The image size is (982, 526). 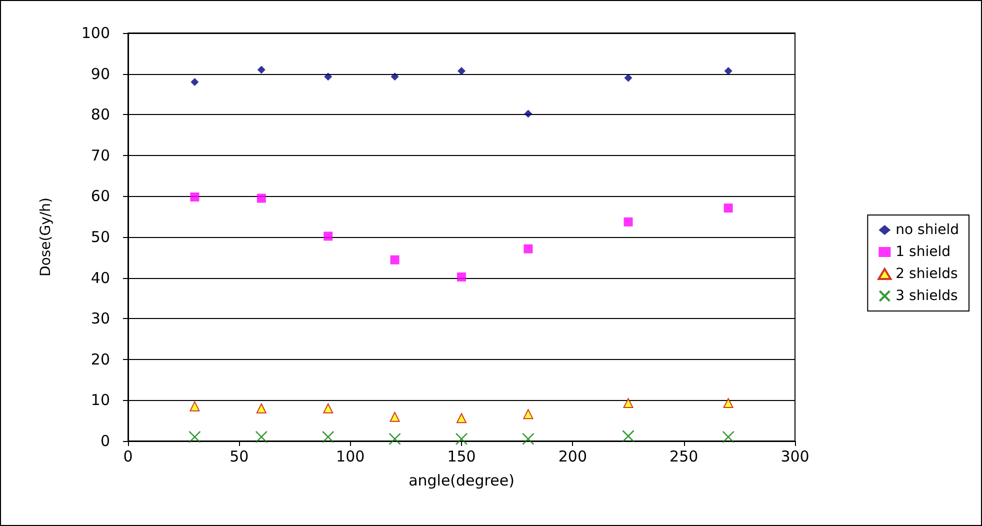 I want to click on y-tick-label: 10, so click(x=100, y=400).